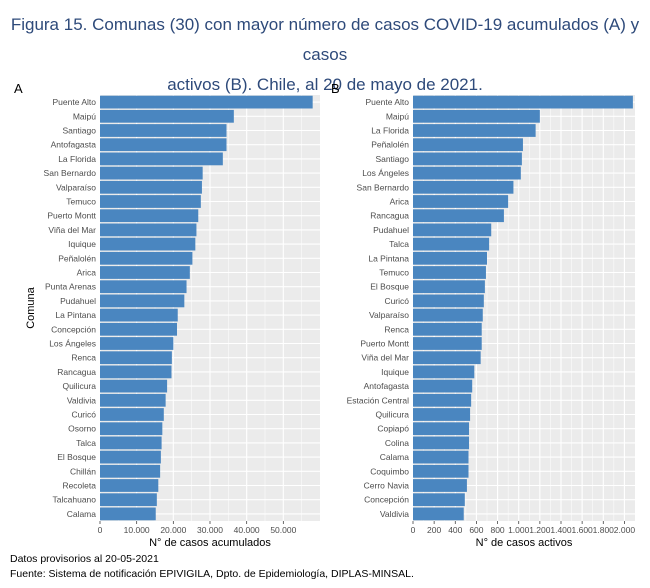 This screenshot has height=588, width=650. What do you see at coordinates (173, 530) in the screenshot?
I see `x-tick-label: 20.000` at bounding box center [173, 530].